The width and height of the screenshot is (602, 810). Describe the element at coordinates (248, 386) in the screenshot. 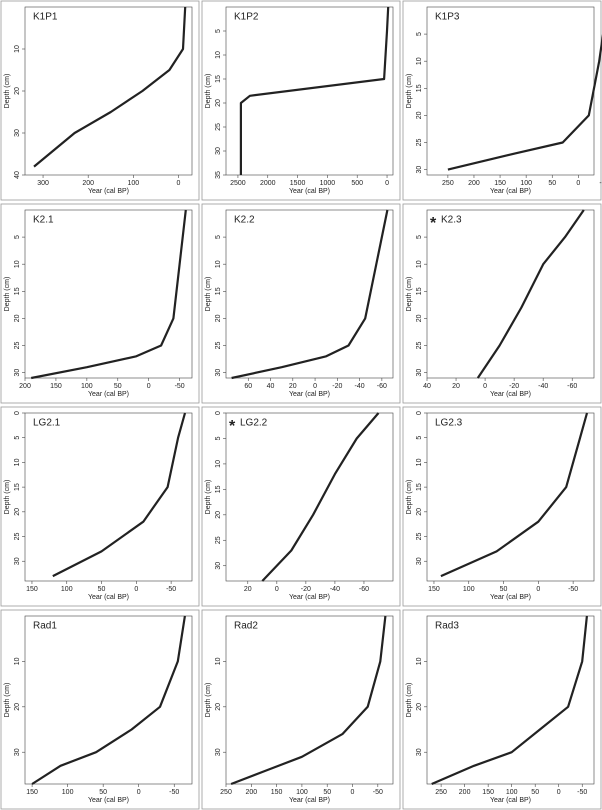

I see `x-tick-label: 60` at that location.